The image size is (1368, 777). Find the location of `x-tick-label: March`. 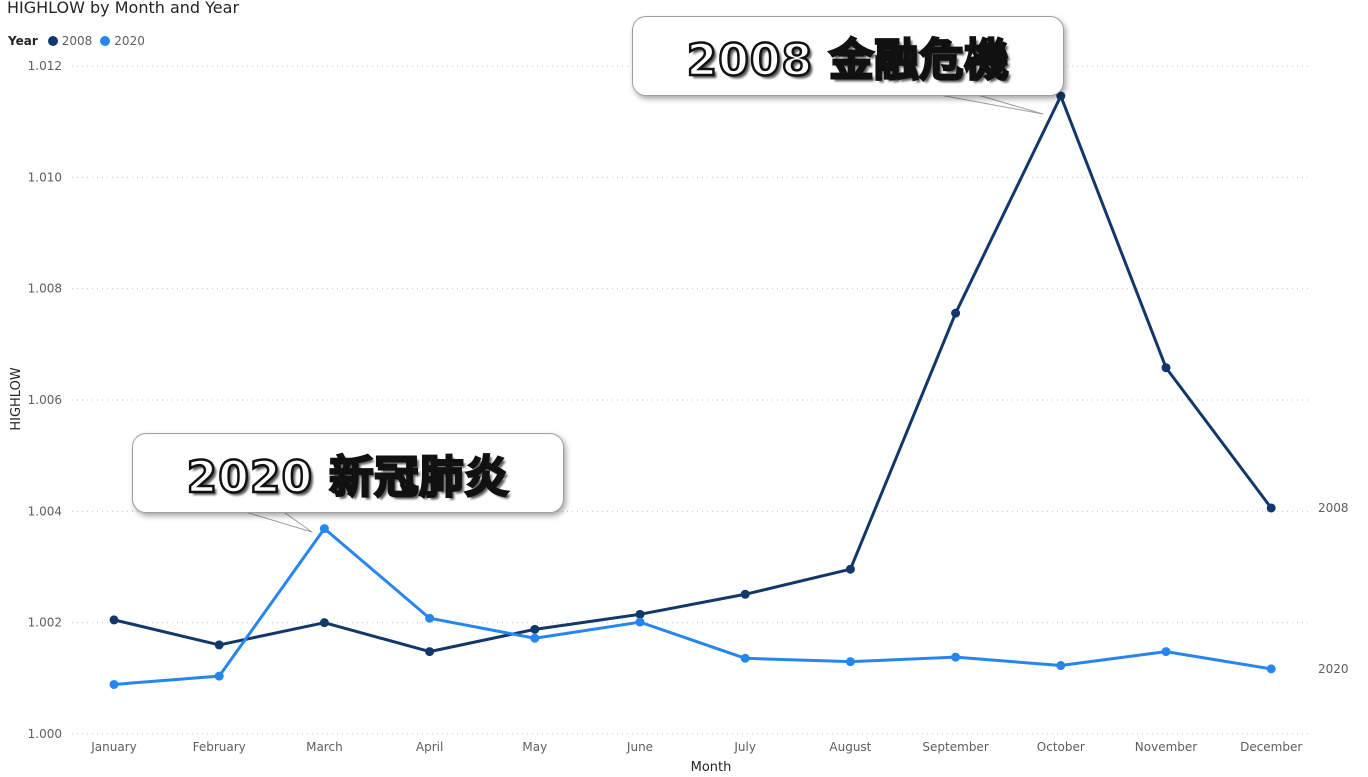

x-tick-label: March is located at coordinates (324, 747).